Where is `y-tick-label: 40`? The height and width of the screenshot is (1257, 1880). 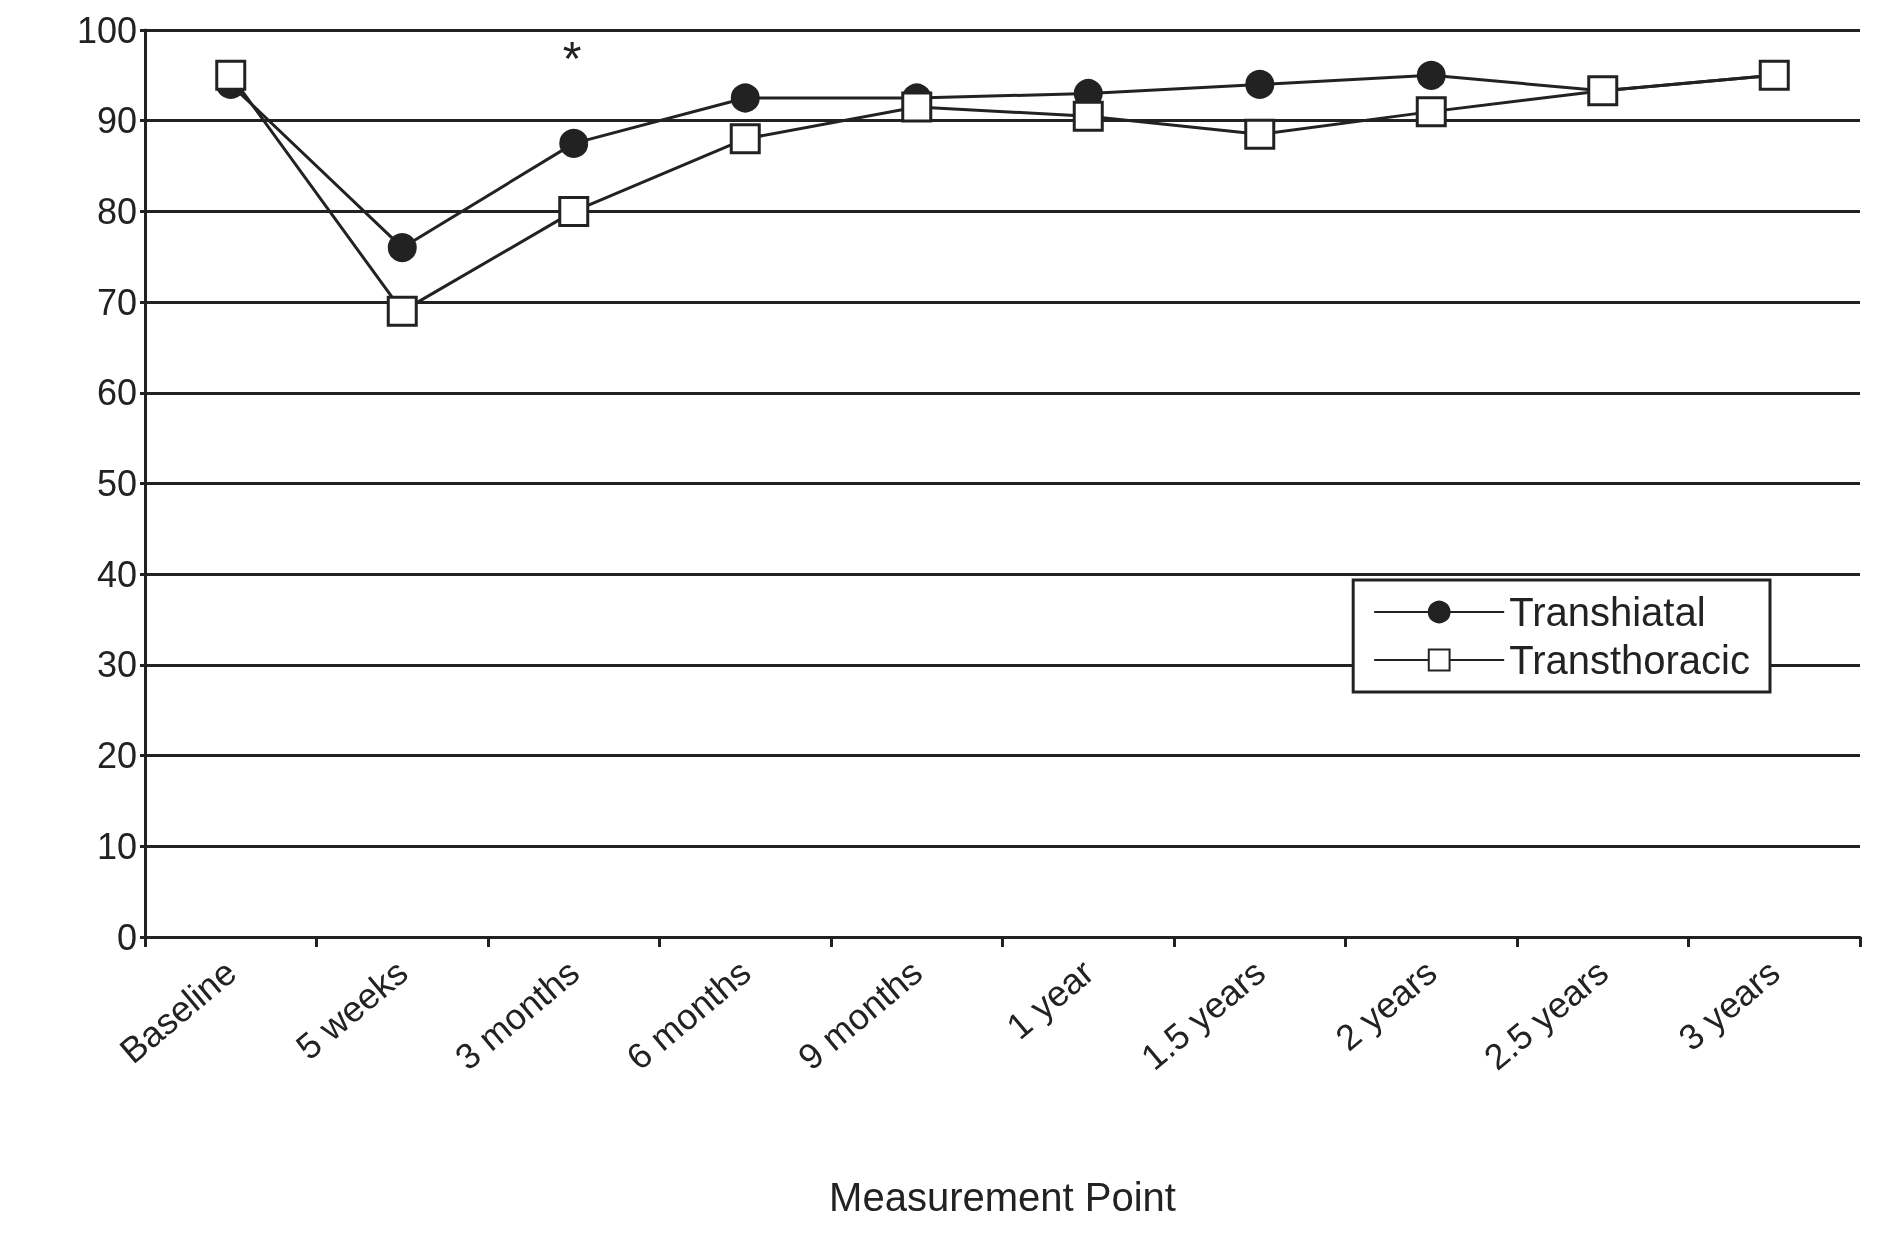
y-tick-label: 40 is located at coordinates (116, 574).